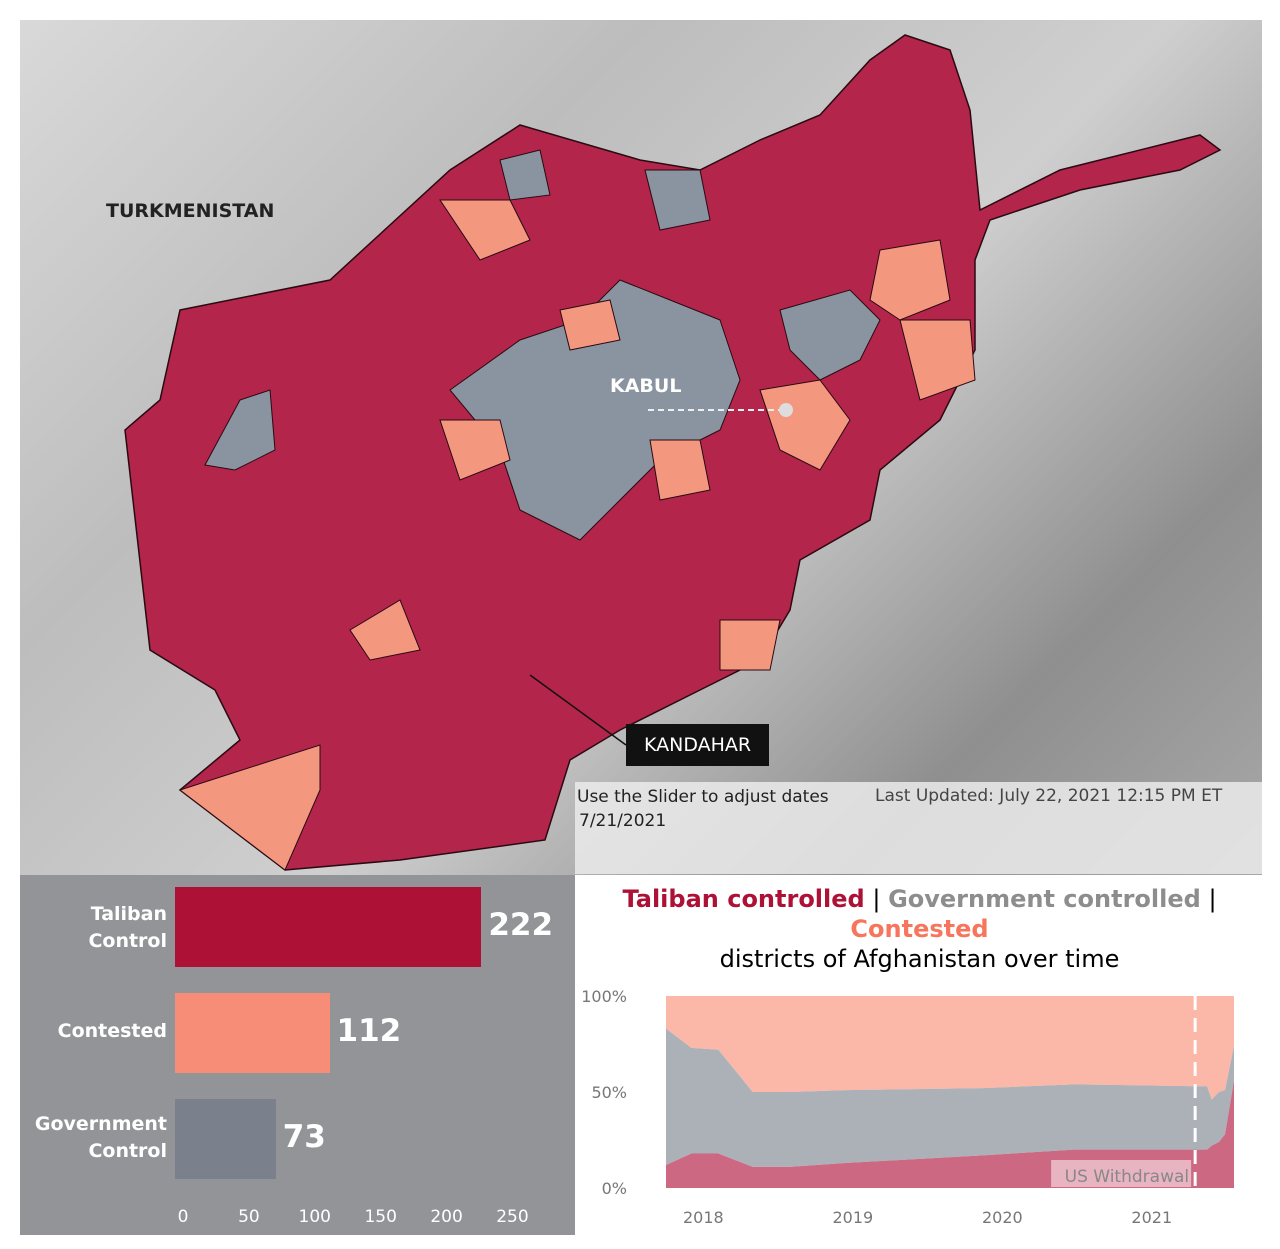 The height and width of the screenshot is (1249, 1280). What do you see at coordinates (249, 1217) in the screenshot?
I see `x-tick-label: 50` at bounding box center [249, 1217].